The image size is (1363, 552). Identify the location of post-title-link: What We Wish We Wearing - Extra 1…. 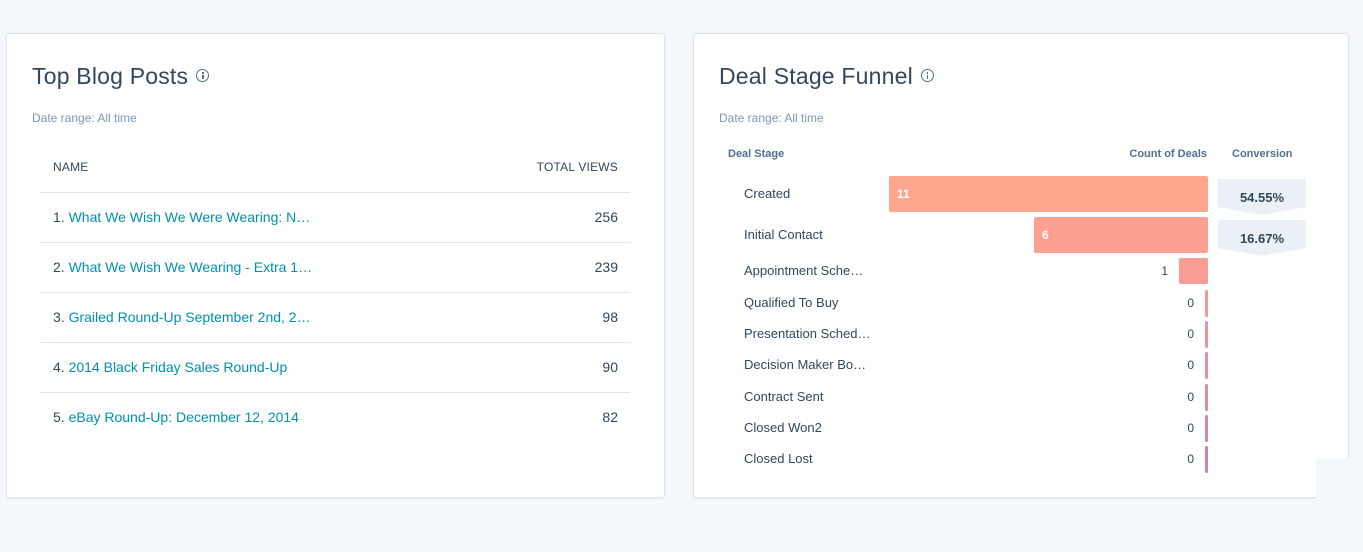
(190, 267).